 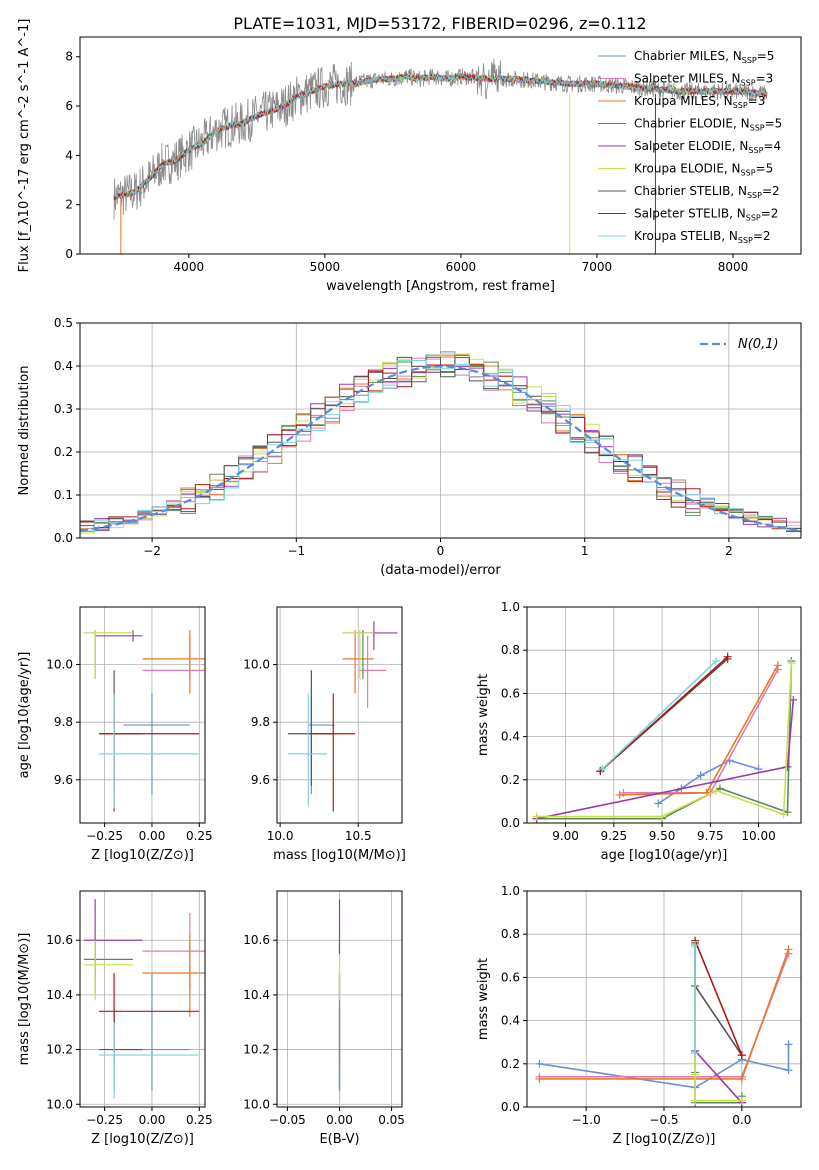 I want to click on y-tick-label: 2, so click(x=69, y=205).